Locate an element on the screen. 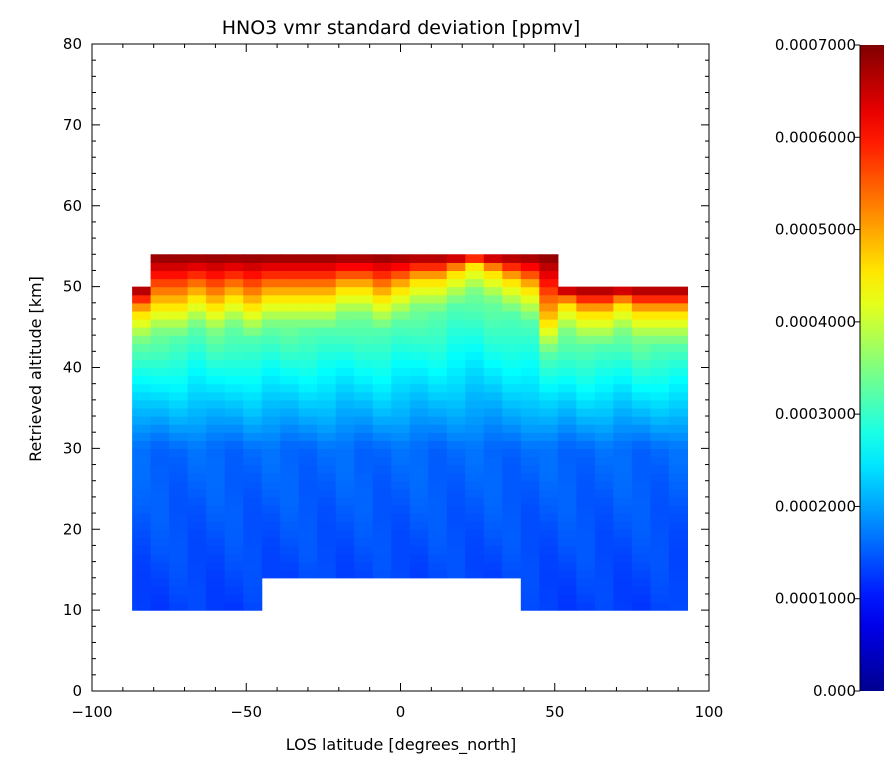  y-tick-label: 20 is located at coordinates (72, 529).